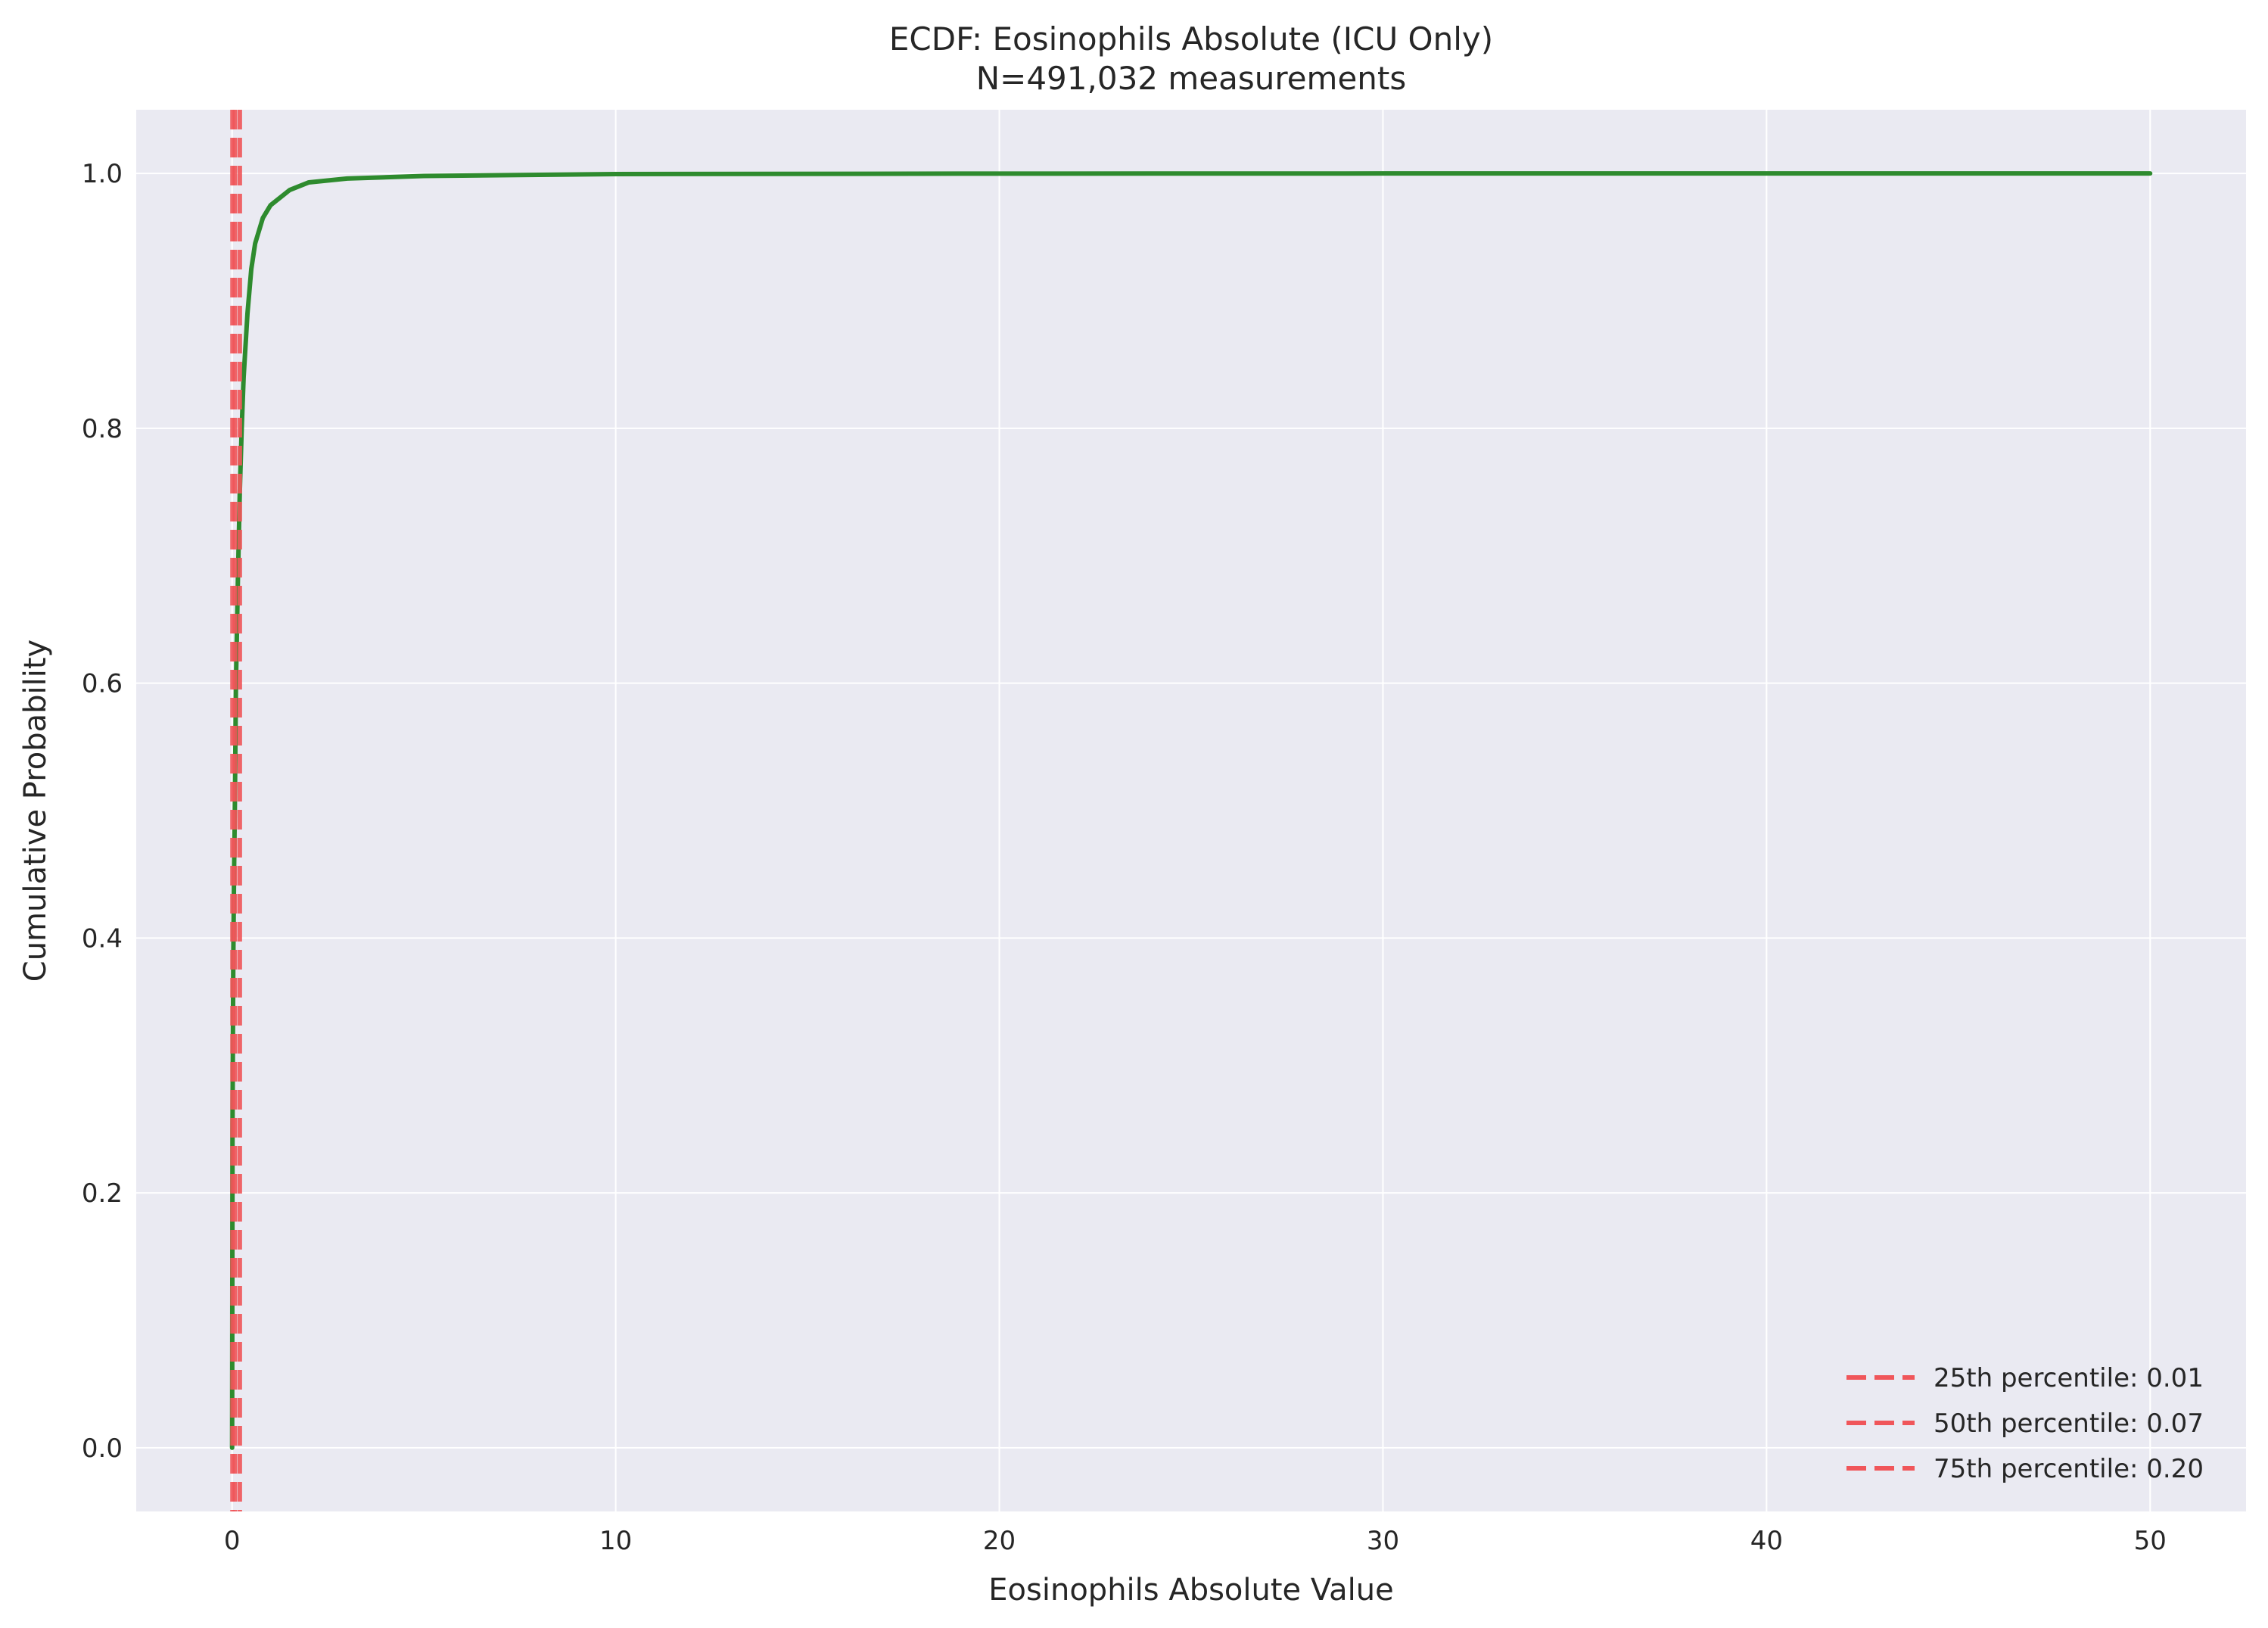 The height and width of the screenshot is (1628, 2268). What do you see at coordinates (999, 1541) in the screenshot?
I see `x-tick-label: 20` at bounding box center [999, 1541].